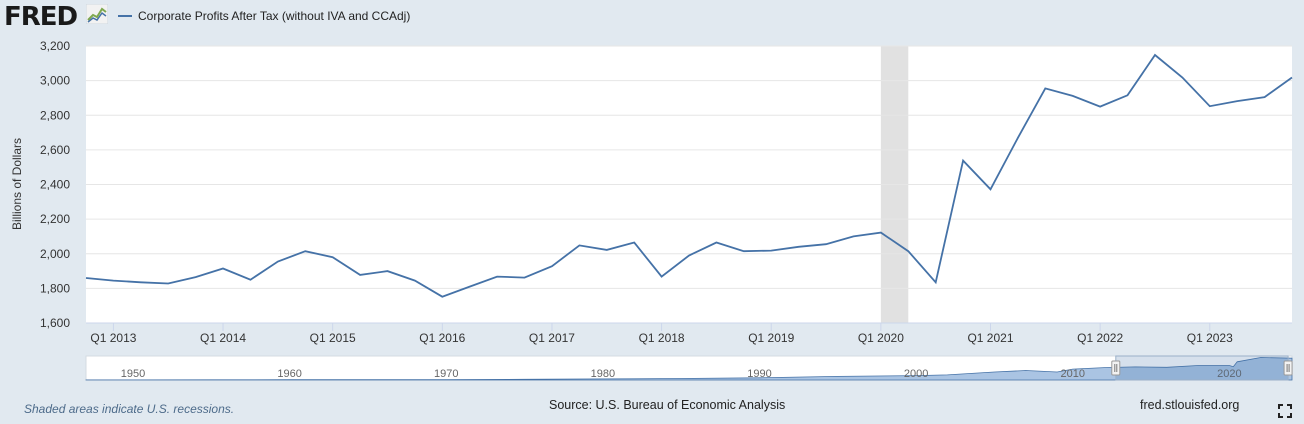 The height and width of the screenshot is (424, 1304). What do you see at coordinates (759, 374) in the screenshot?
I see `navigator-tick-label: 1990` at bounding box center [759, 374].